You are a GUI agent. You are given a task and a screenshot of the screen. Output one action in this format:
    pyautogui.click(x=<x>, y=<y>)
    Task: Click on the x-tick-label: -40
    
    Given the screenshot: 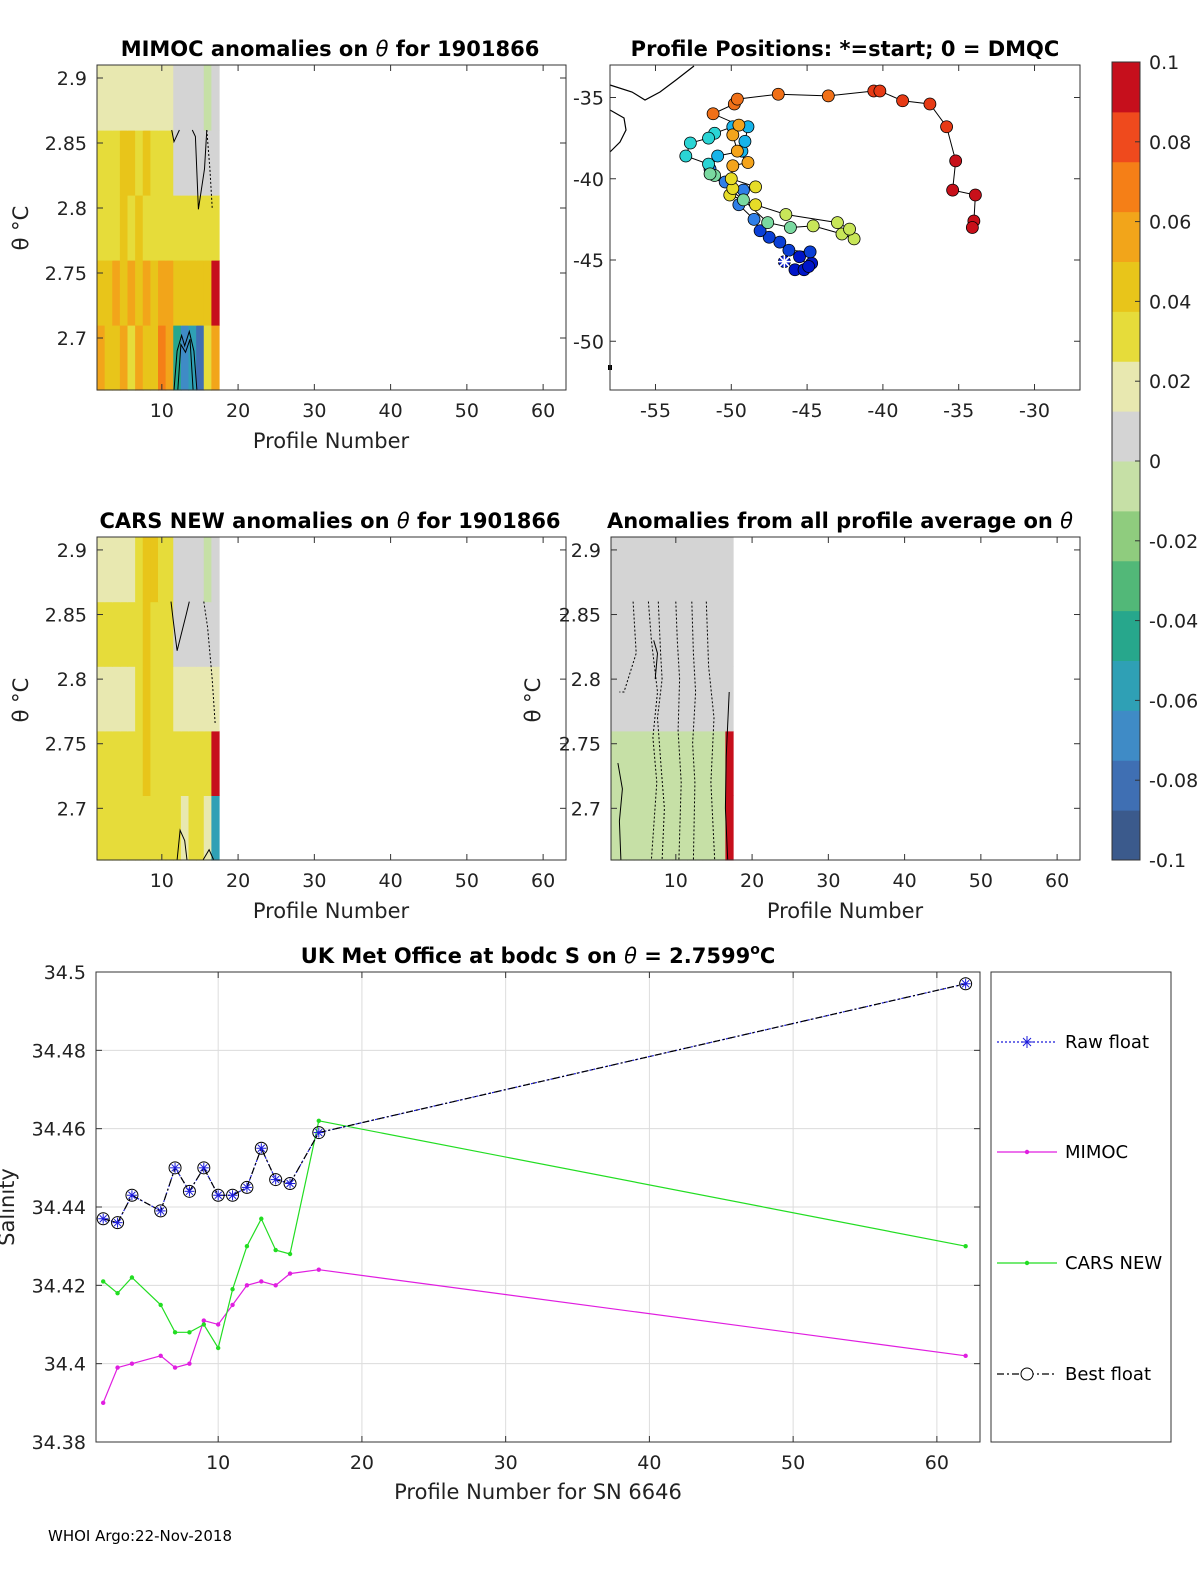 What is the action you would take?
    pyautogui.click(x=882, y=411)
    